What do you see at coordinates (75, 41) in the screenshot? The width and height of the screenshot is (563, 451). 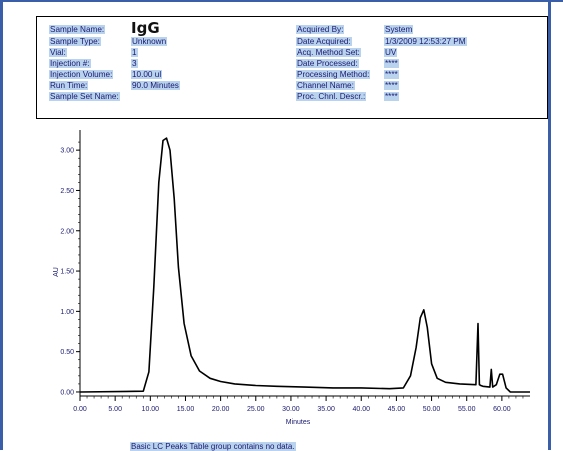 I see `sample-type-label: Sample Type:` at bounding box center [75, 41].